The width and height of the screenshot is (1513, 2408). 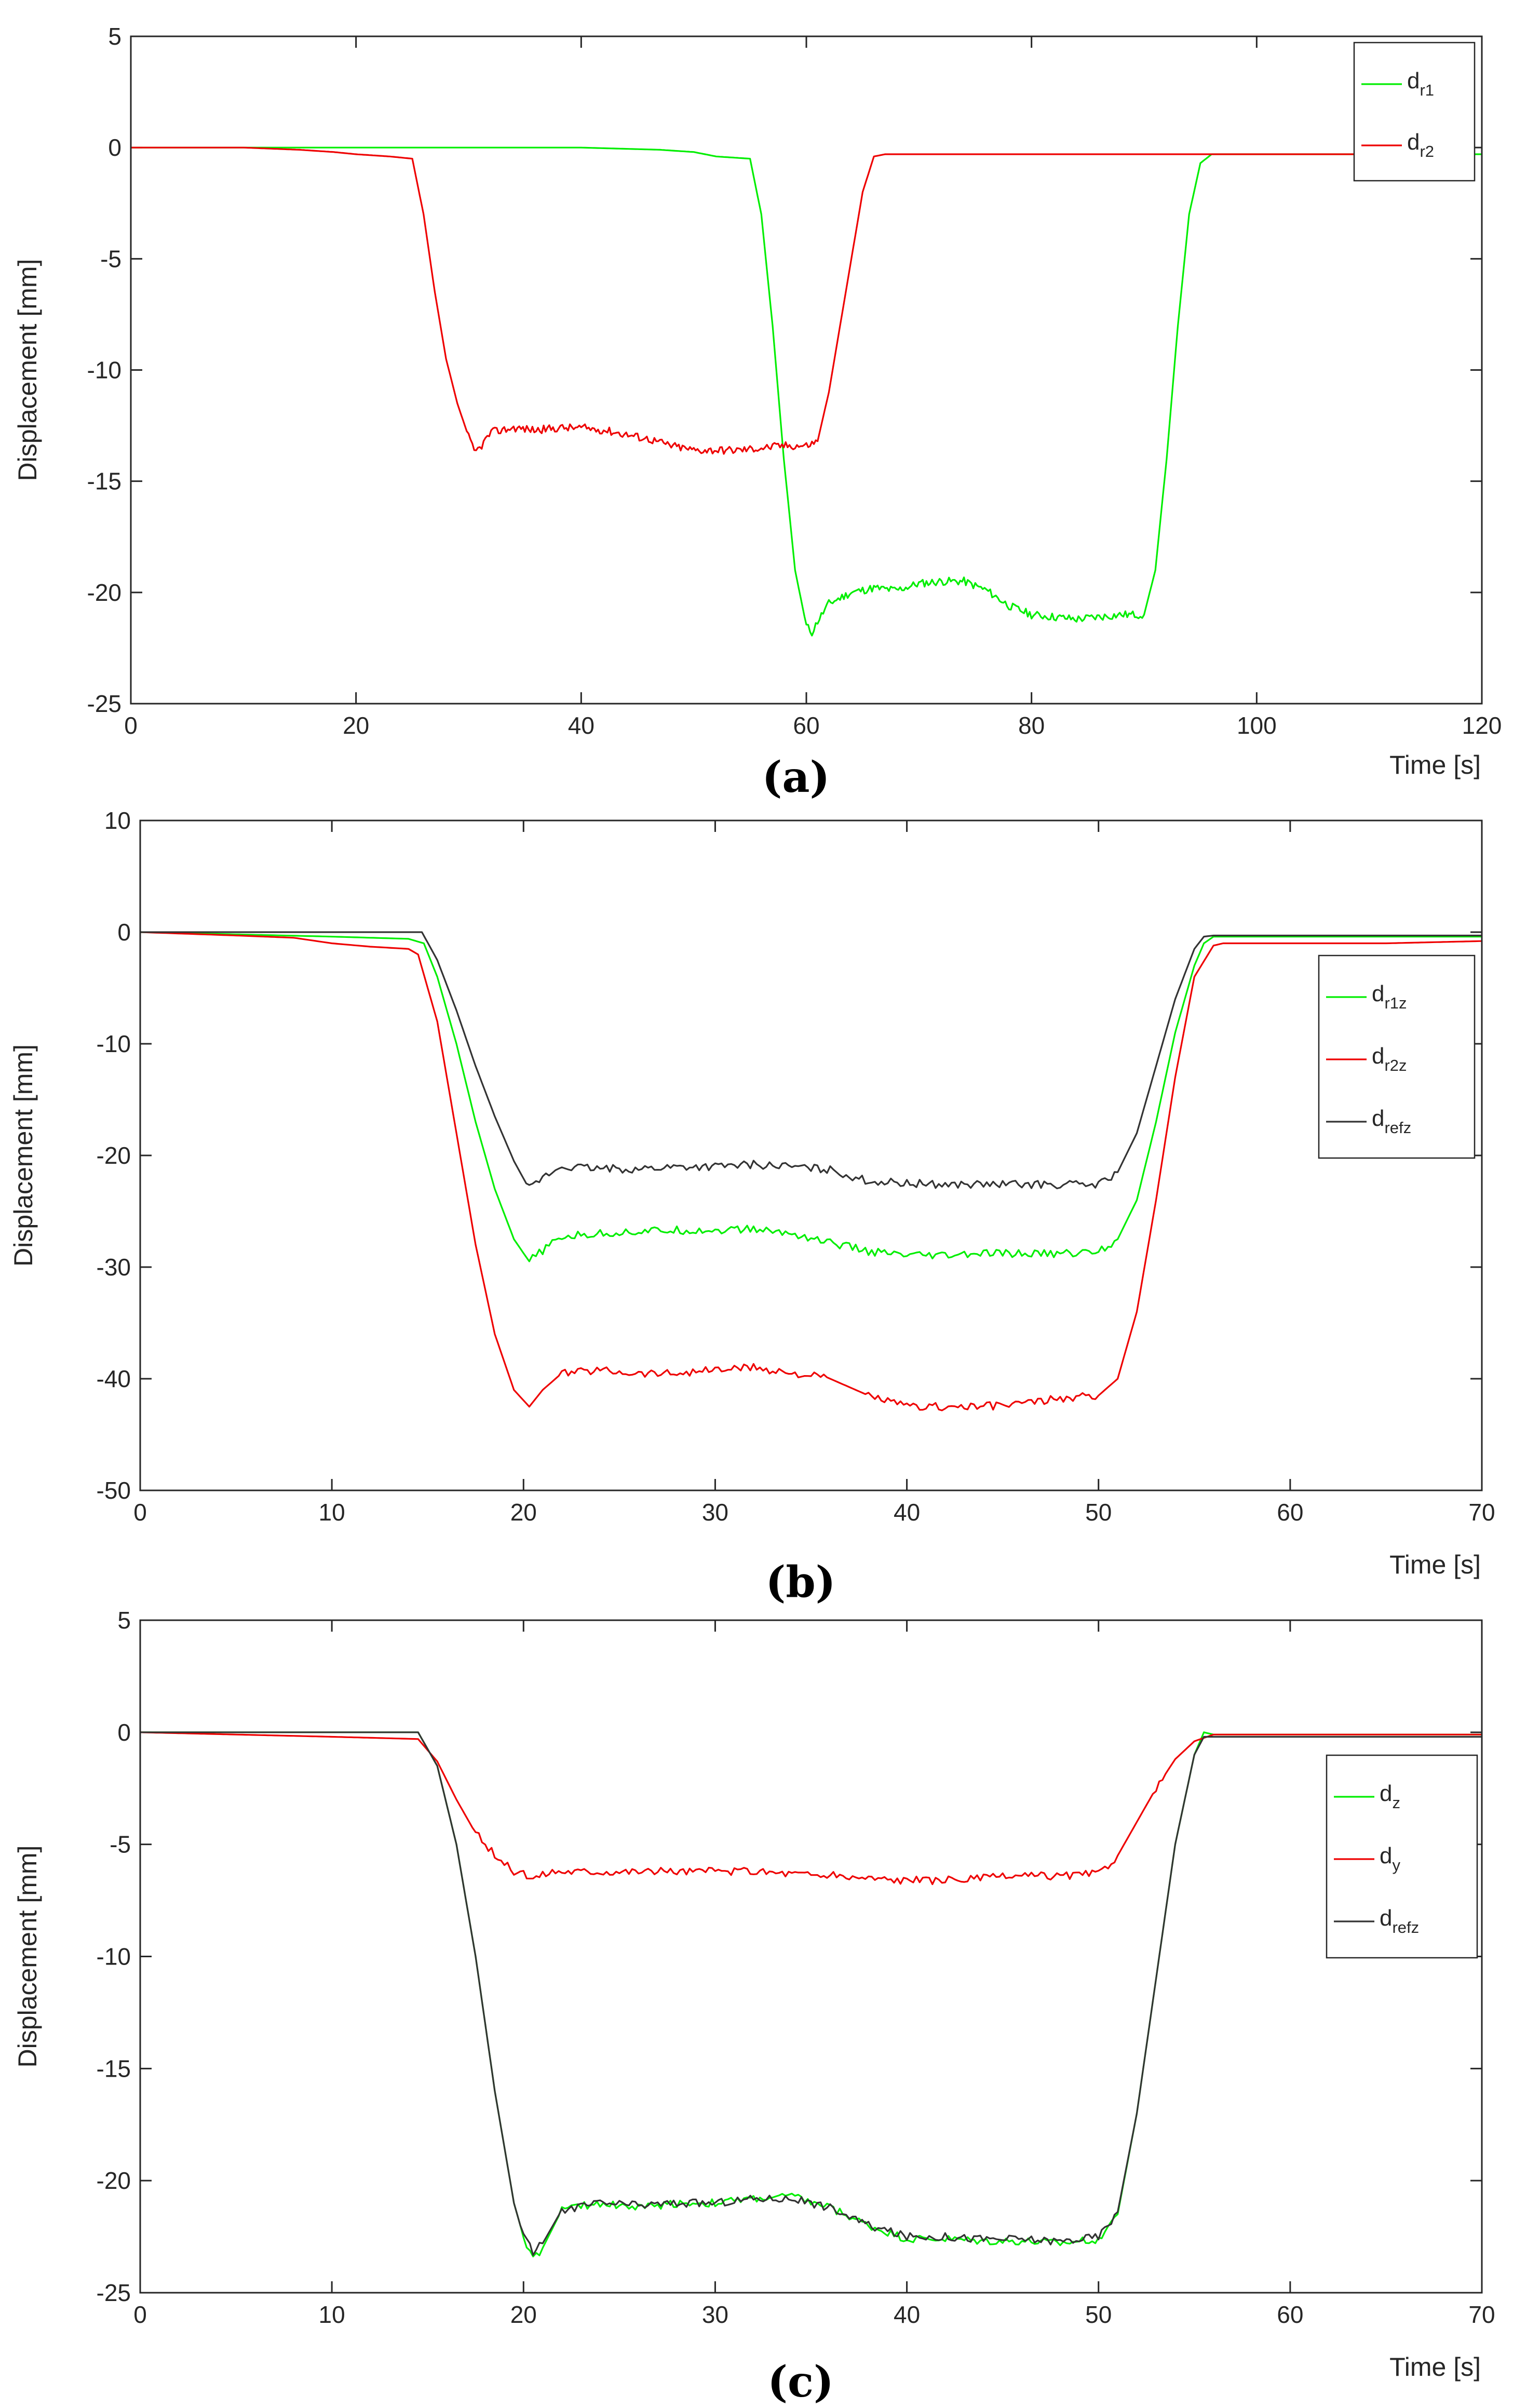 What do you see at coordinates (744, 300) in the screenshot?
I see `series-line-d-r2` at bounding box center [744, 300].